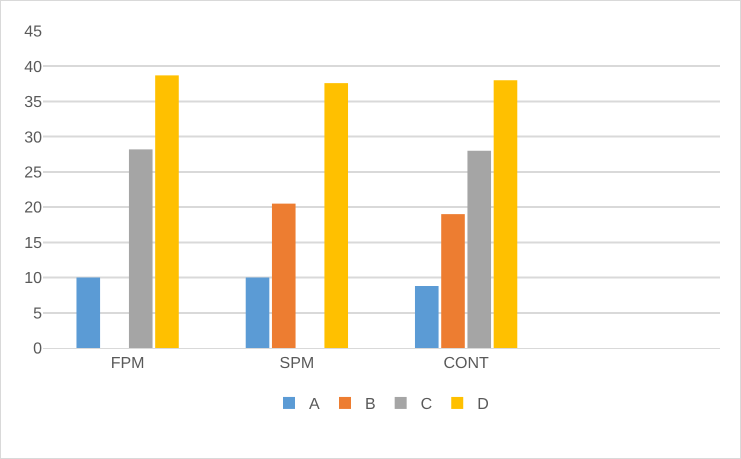 Image resolution: width=741 pixels, height=459 pixels. I want to click on y-tick-label: 15, so click(33, 243).